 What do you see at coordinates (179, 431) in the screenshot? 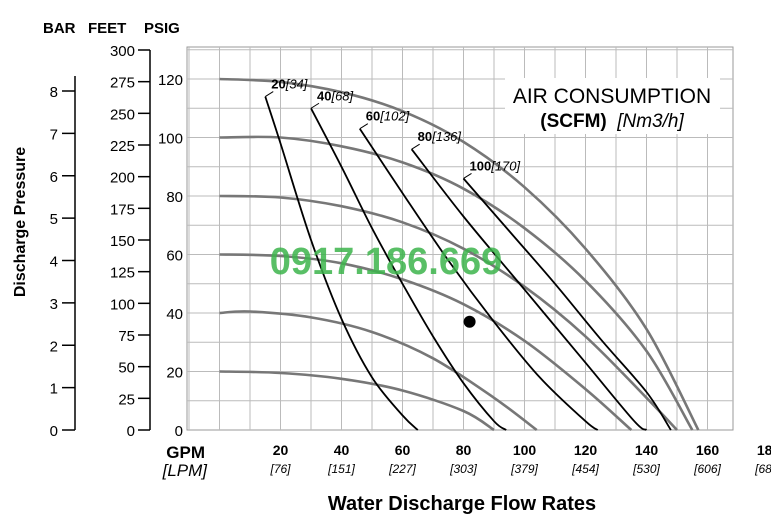
I see `psig-tick-label: 0` at bounding box center [179, 431].